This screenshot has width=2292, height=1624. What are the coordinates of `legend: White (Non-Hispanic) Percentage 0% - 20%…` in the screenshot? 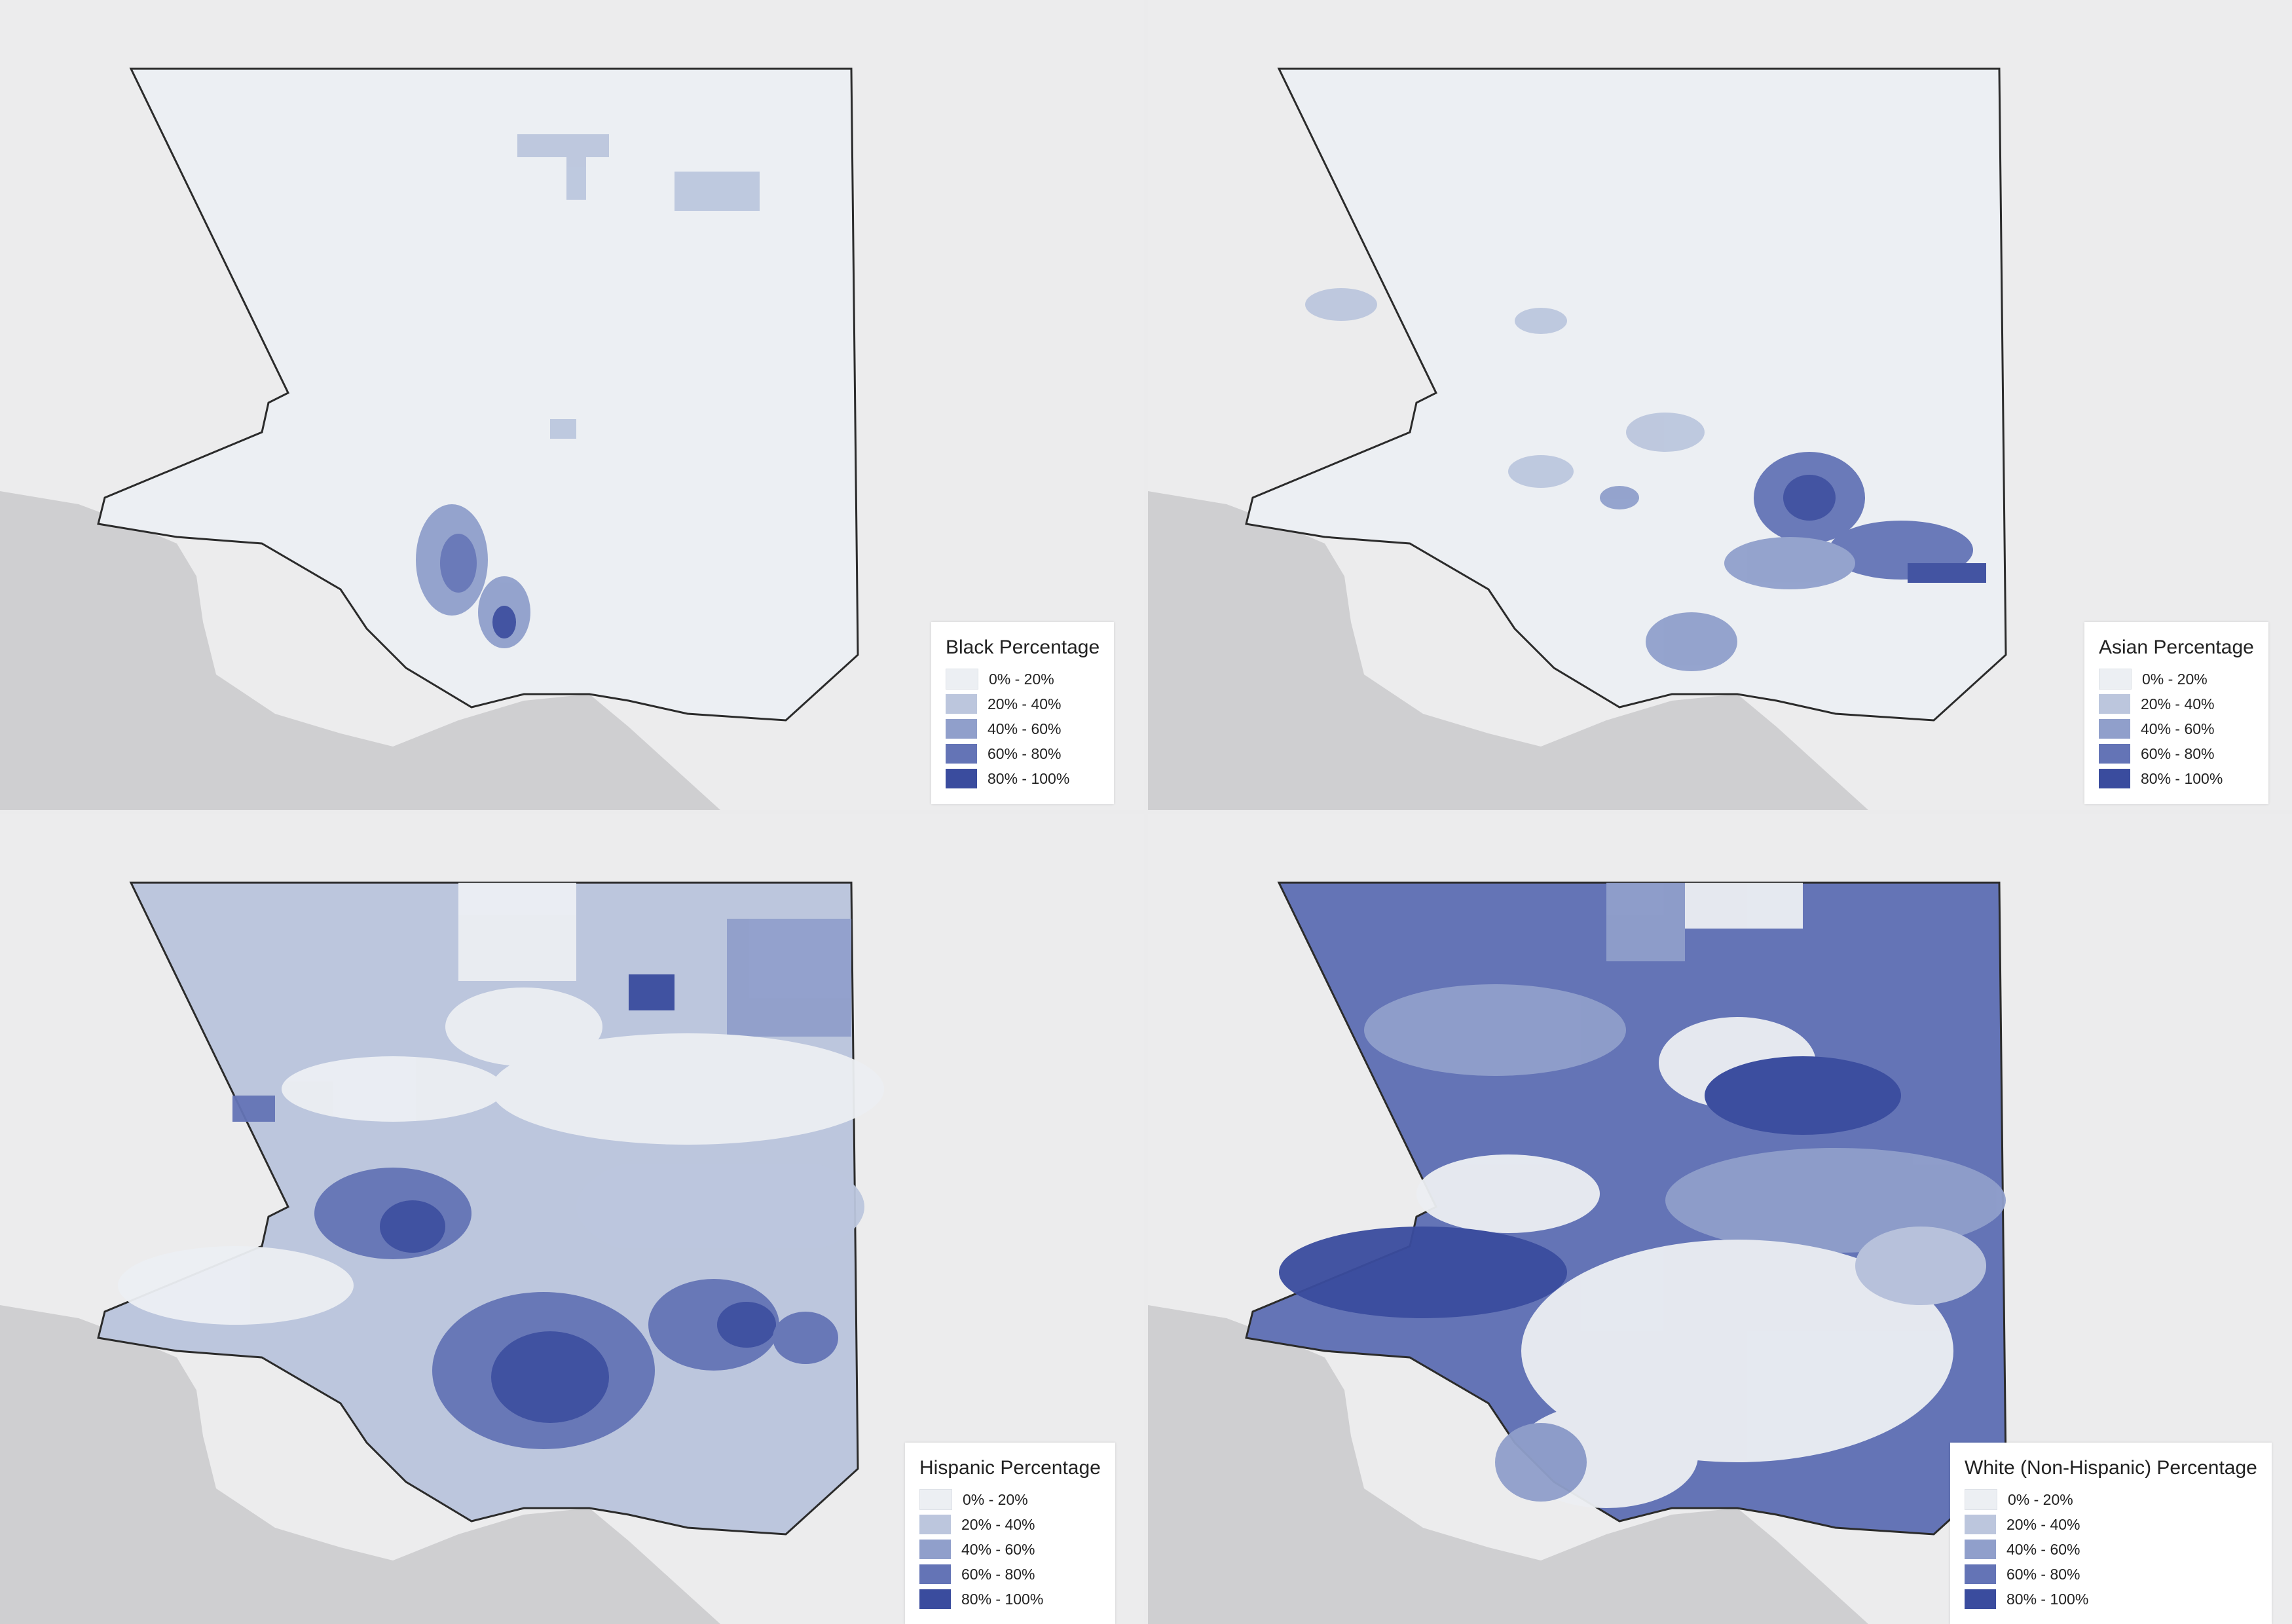 It's located at (2111, 1533).